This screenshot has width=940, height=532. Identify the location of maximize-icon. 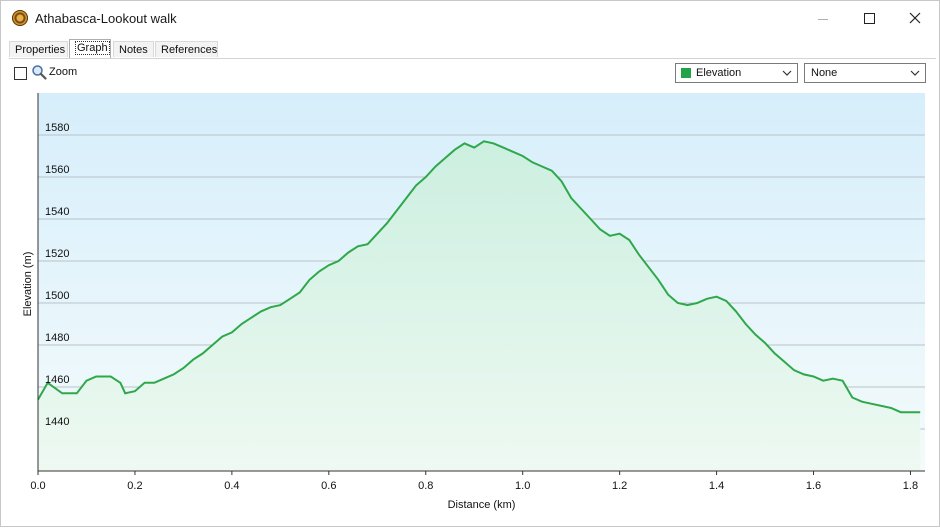
(869, 18).